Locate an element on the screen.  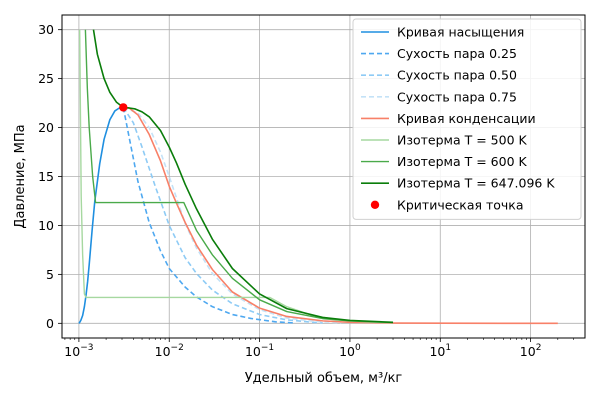
critical-point-marker is located at coordinates (123, 107).